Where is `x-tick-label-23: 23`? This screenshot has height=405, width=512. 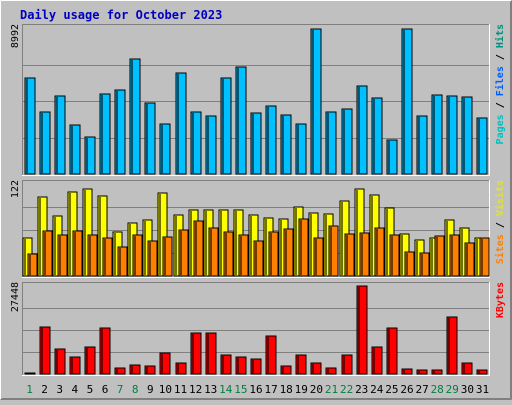 x-tick-label-23: 23 is located at coordinates (361, 389).